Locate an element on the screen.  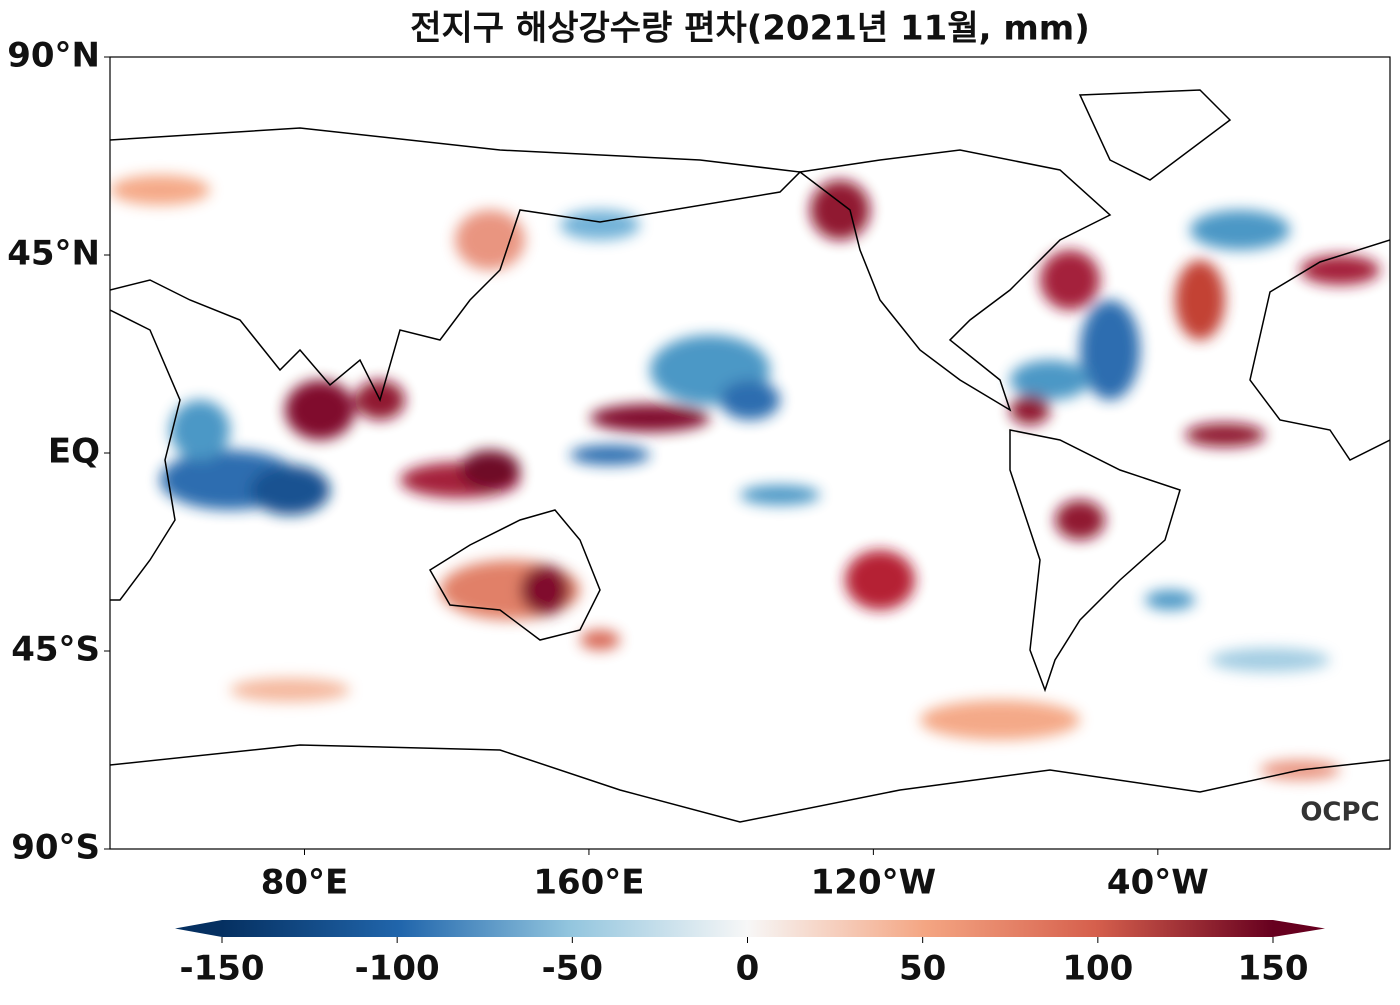
logo: OCPC is located at coordinates (1339, 813).